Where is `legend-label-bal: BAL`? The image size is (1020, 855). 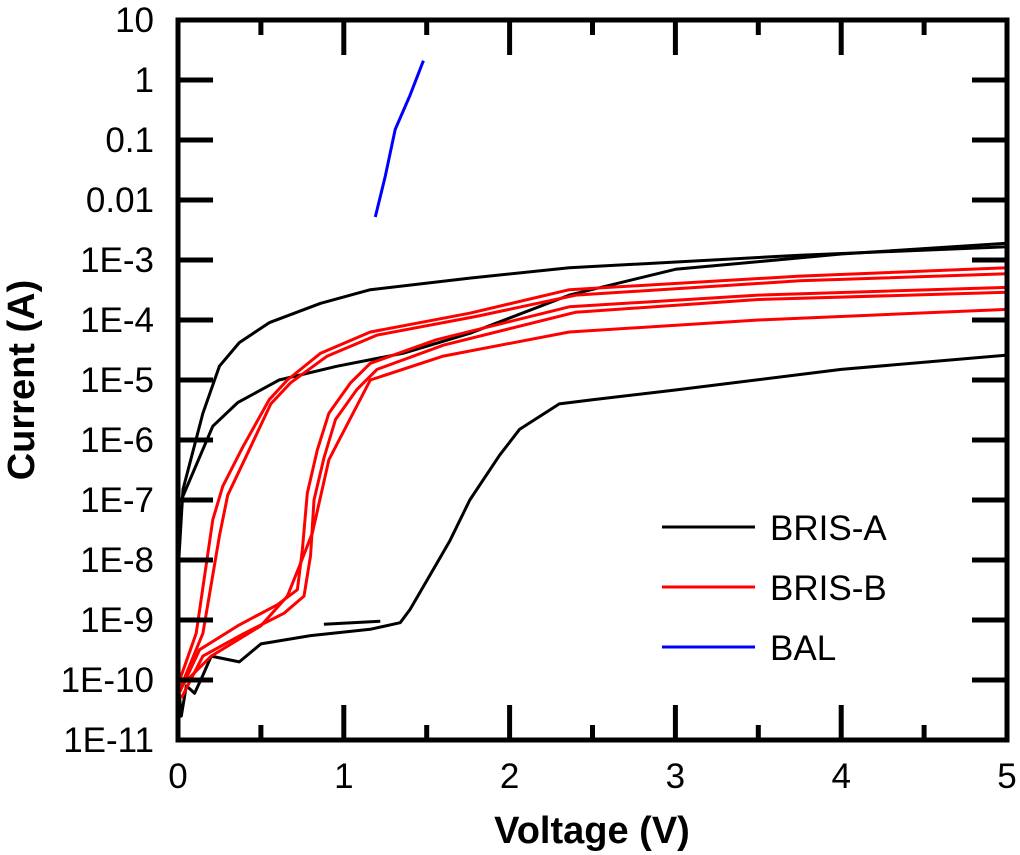 legend-label-bal: BAL is located at coordinates (803, 648).